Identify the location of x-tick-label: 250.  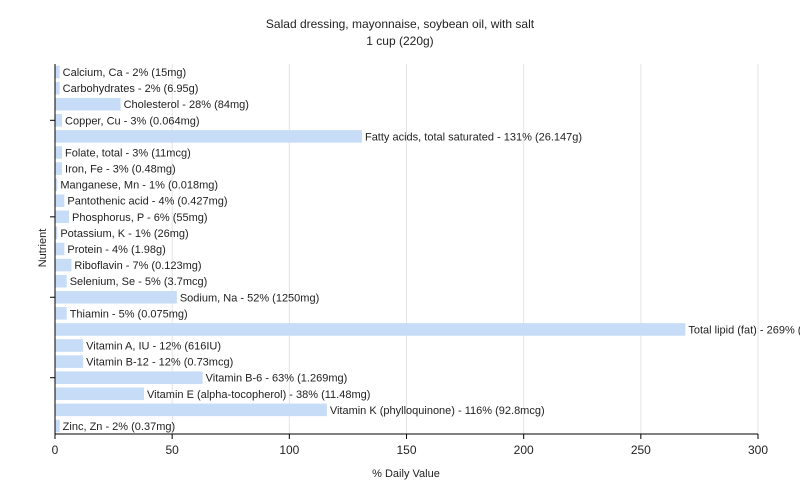
(641, 450).